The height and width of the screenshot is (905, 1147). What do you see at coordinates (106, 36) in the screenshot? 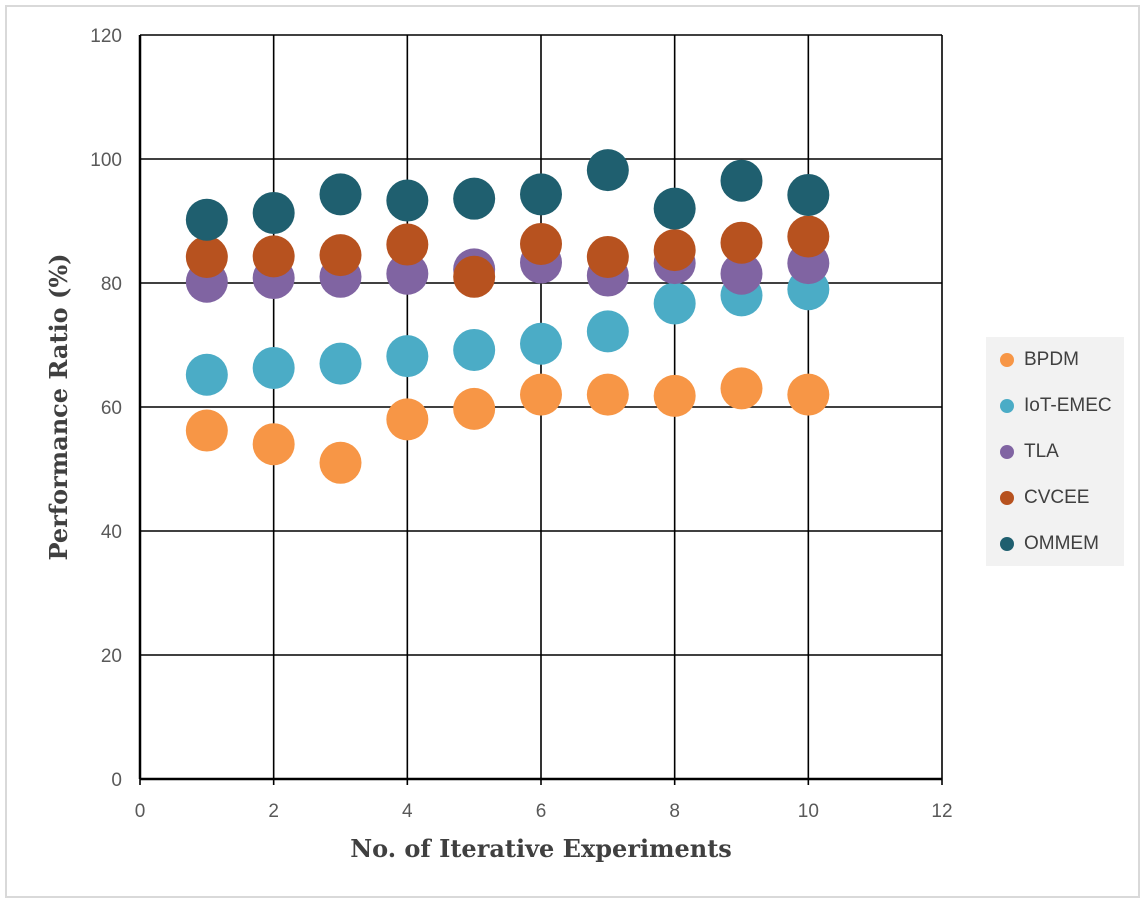
I see `y-tick-label: 120` at bounding box center [106, 36].